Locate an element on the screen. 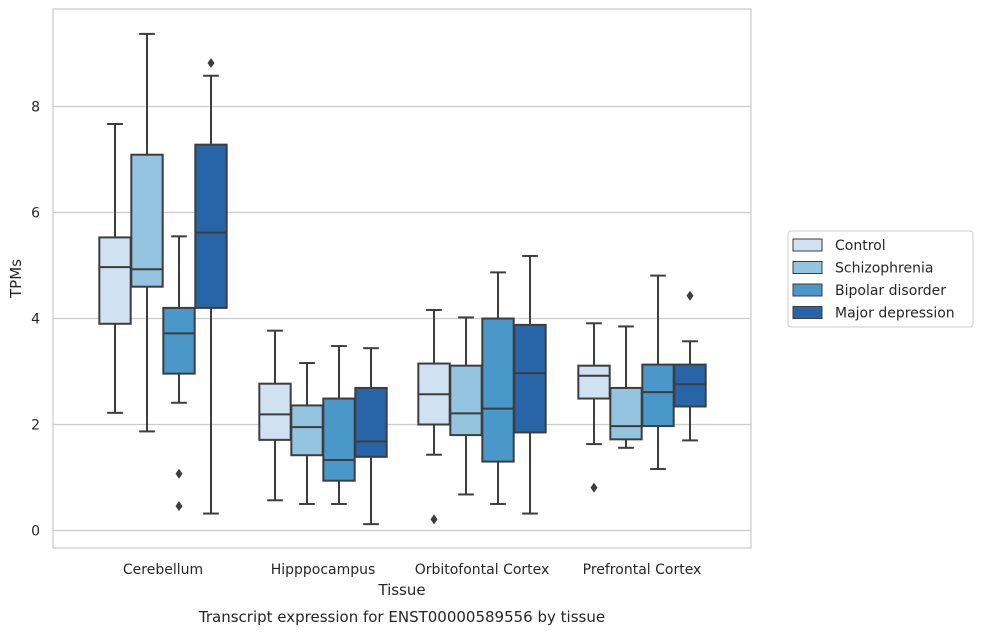 Image resolution: width=983 pixels, height=634 pixels. y-tick-label-4: 4 is located at coordinates (35, 320).